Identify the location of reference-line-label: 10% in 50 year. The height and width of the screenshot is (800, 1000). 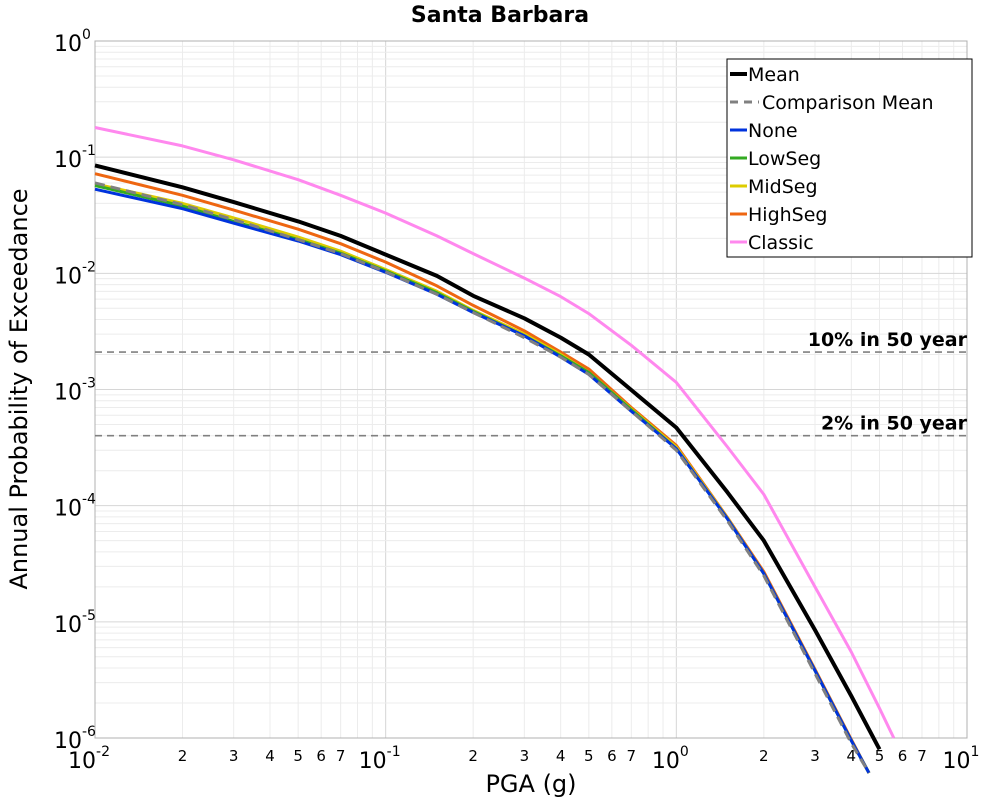
(888, 340).